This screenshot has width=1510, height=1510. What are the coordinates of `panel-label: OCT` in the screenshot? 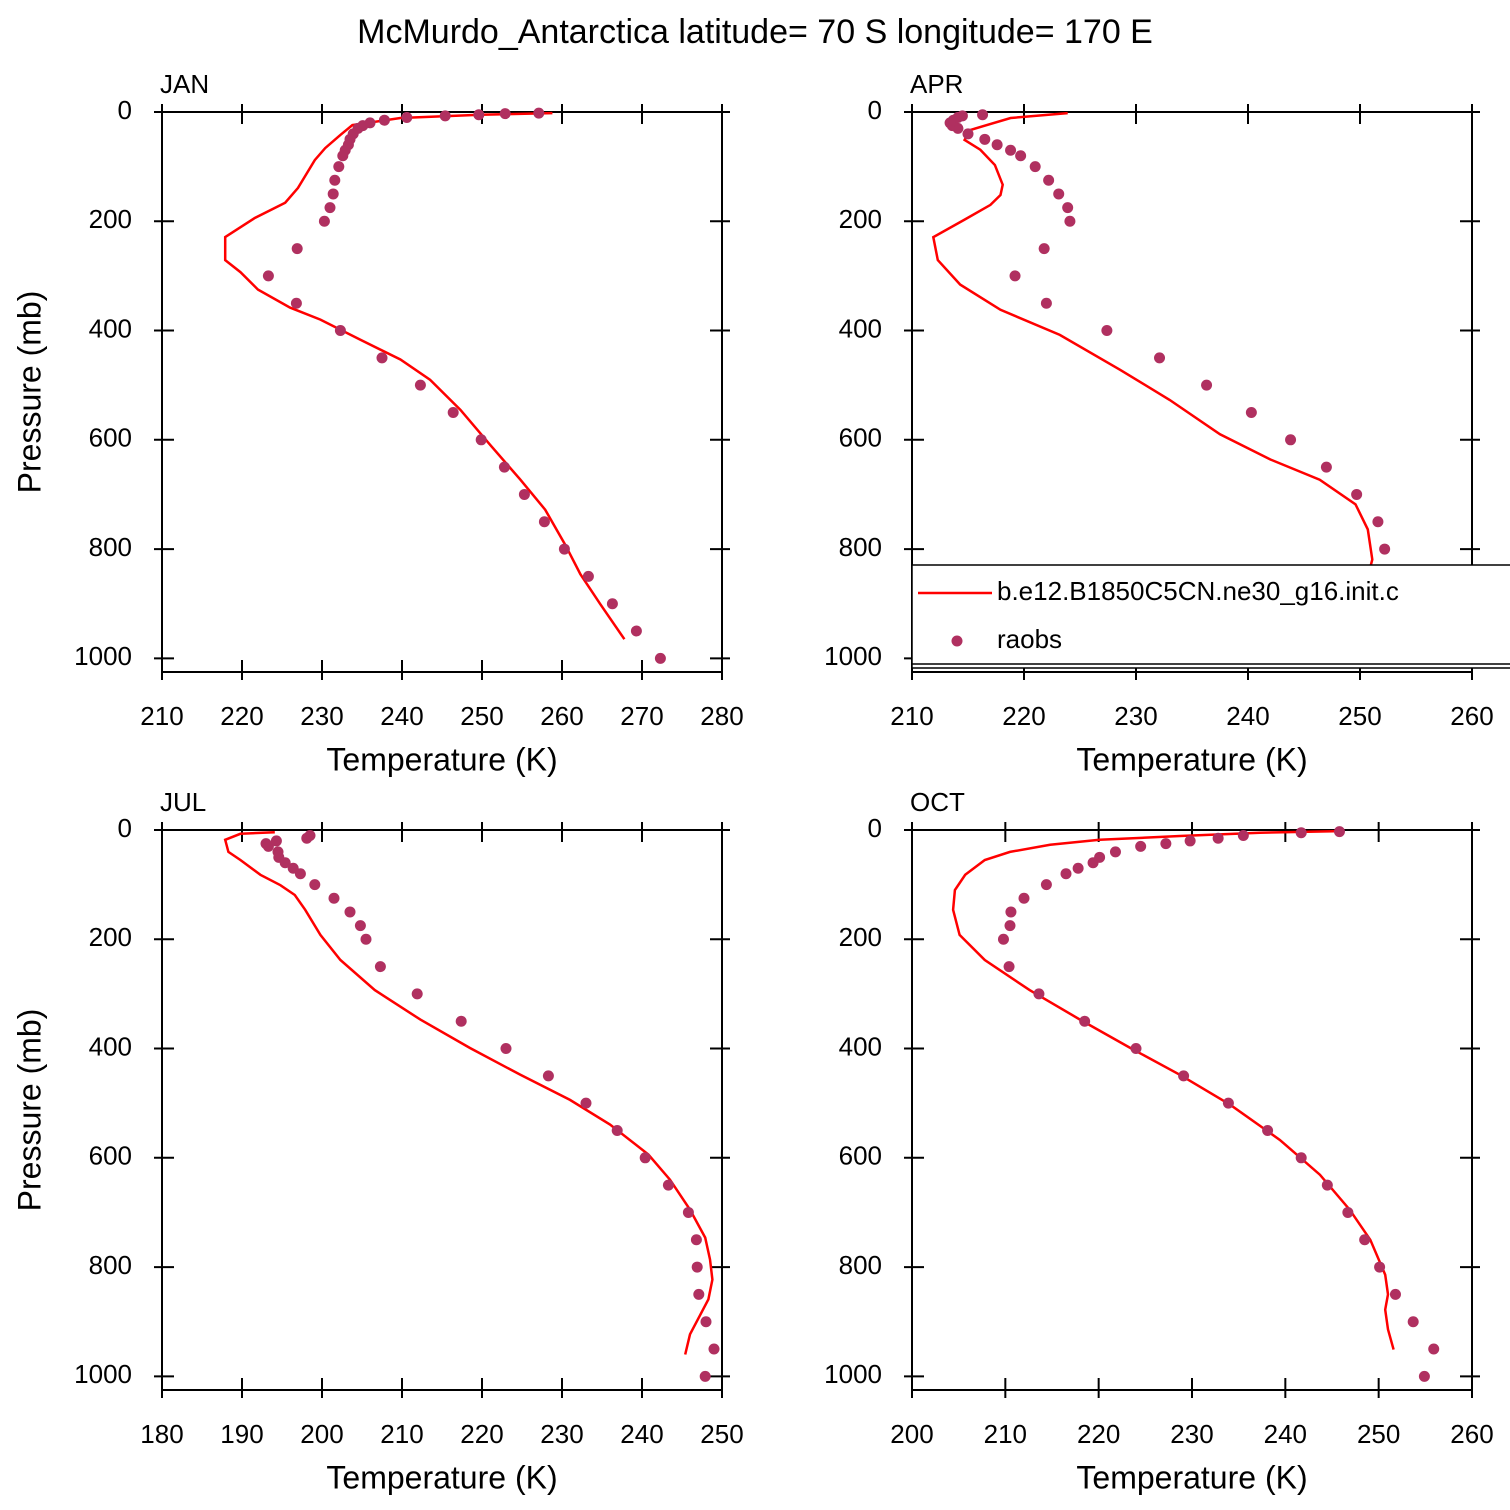 It's located at (937, 802).